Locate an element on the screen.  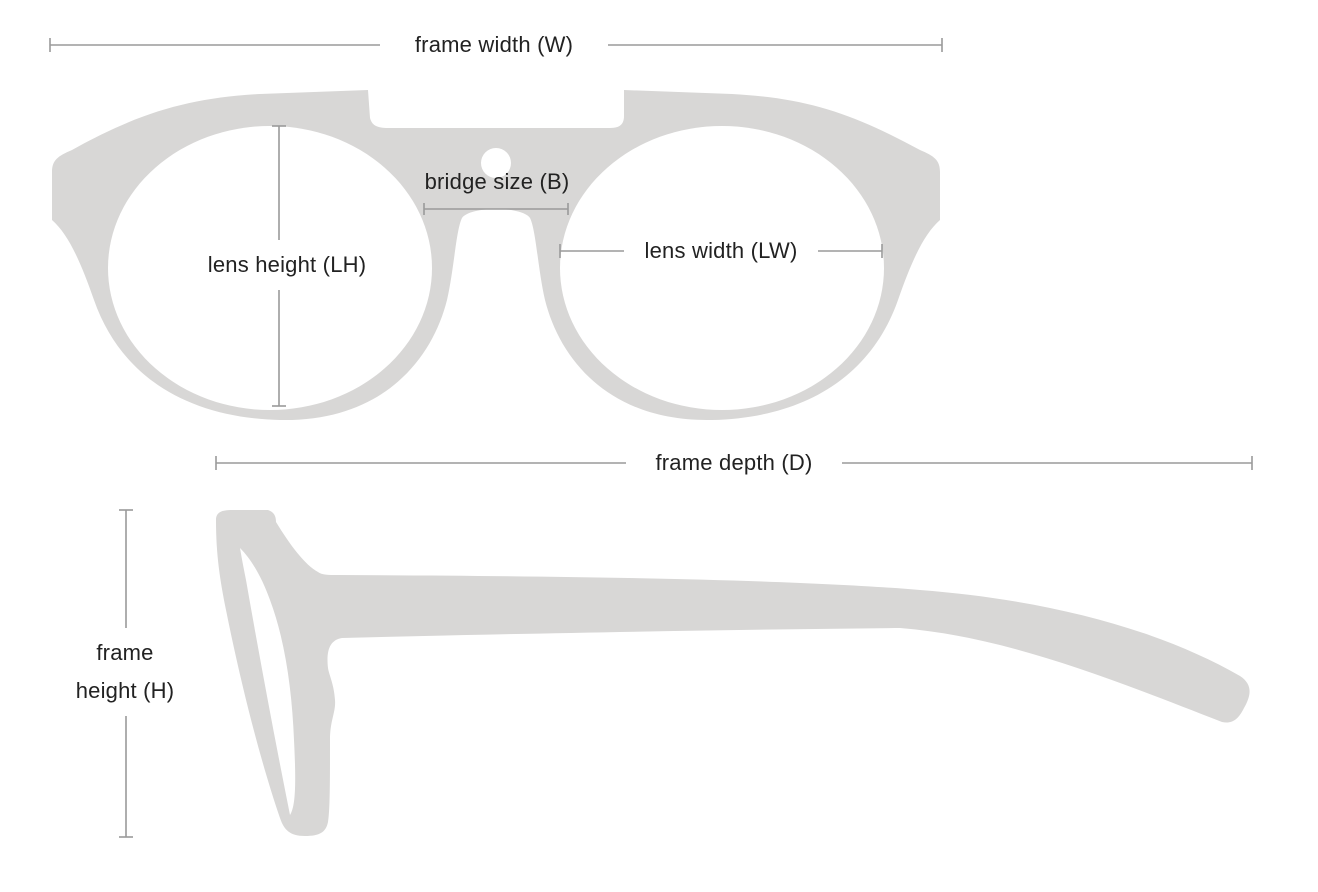
lens-height-label: lens height (LH) is located at coordinates (287, 264).